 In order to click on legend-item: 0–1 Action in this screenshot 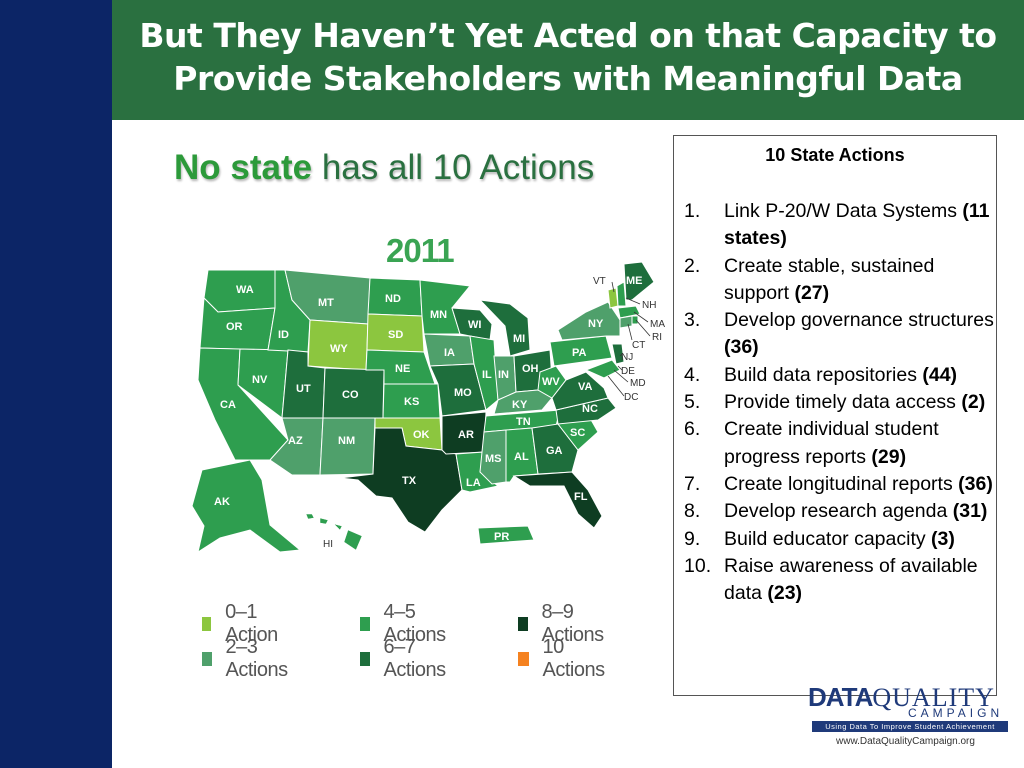, I will do `click(242, 624)`.